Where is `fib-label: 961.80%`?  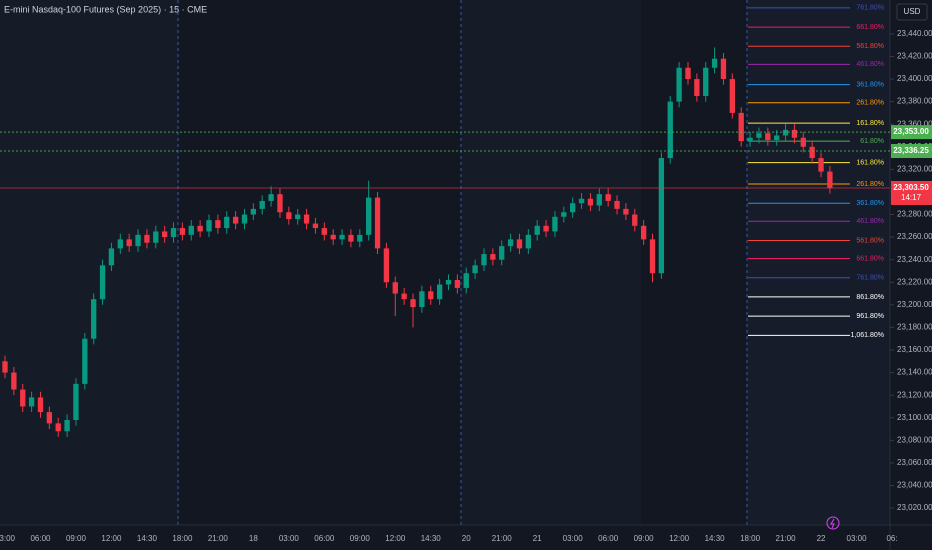 fib-label: 961.80% is located at coordinates (870, 316).